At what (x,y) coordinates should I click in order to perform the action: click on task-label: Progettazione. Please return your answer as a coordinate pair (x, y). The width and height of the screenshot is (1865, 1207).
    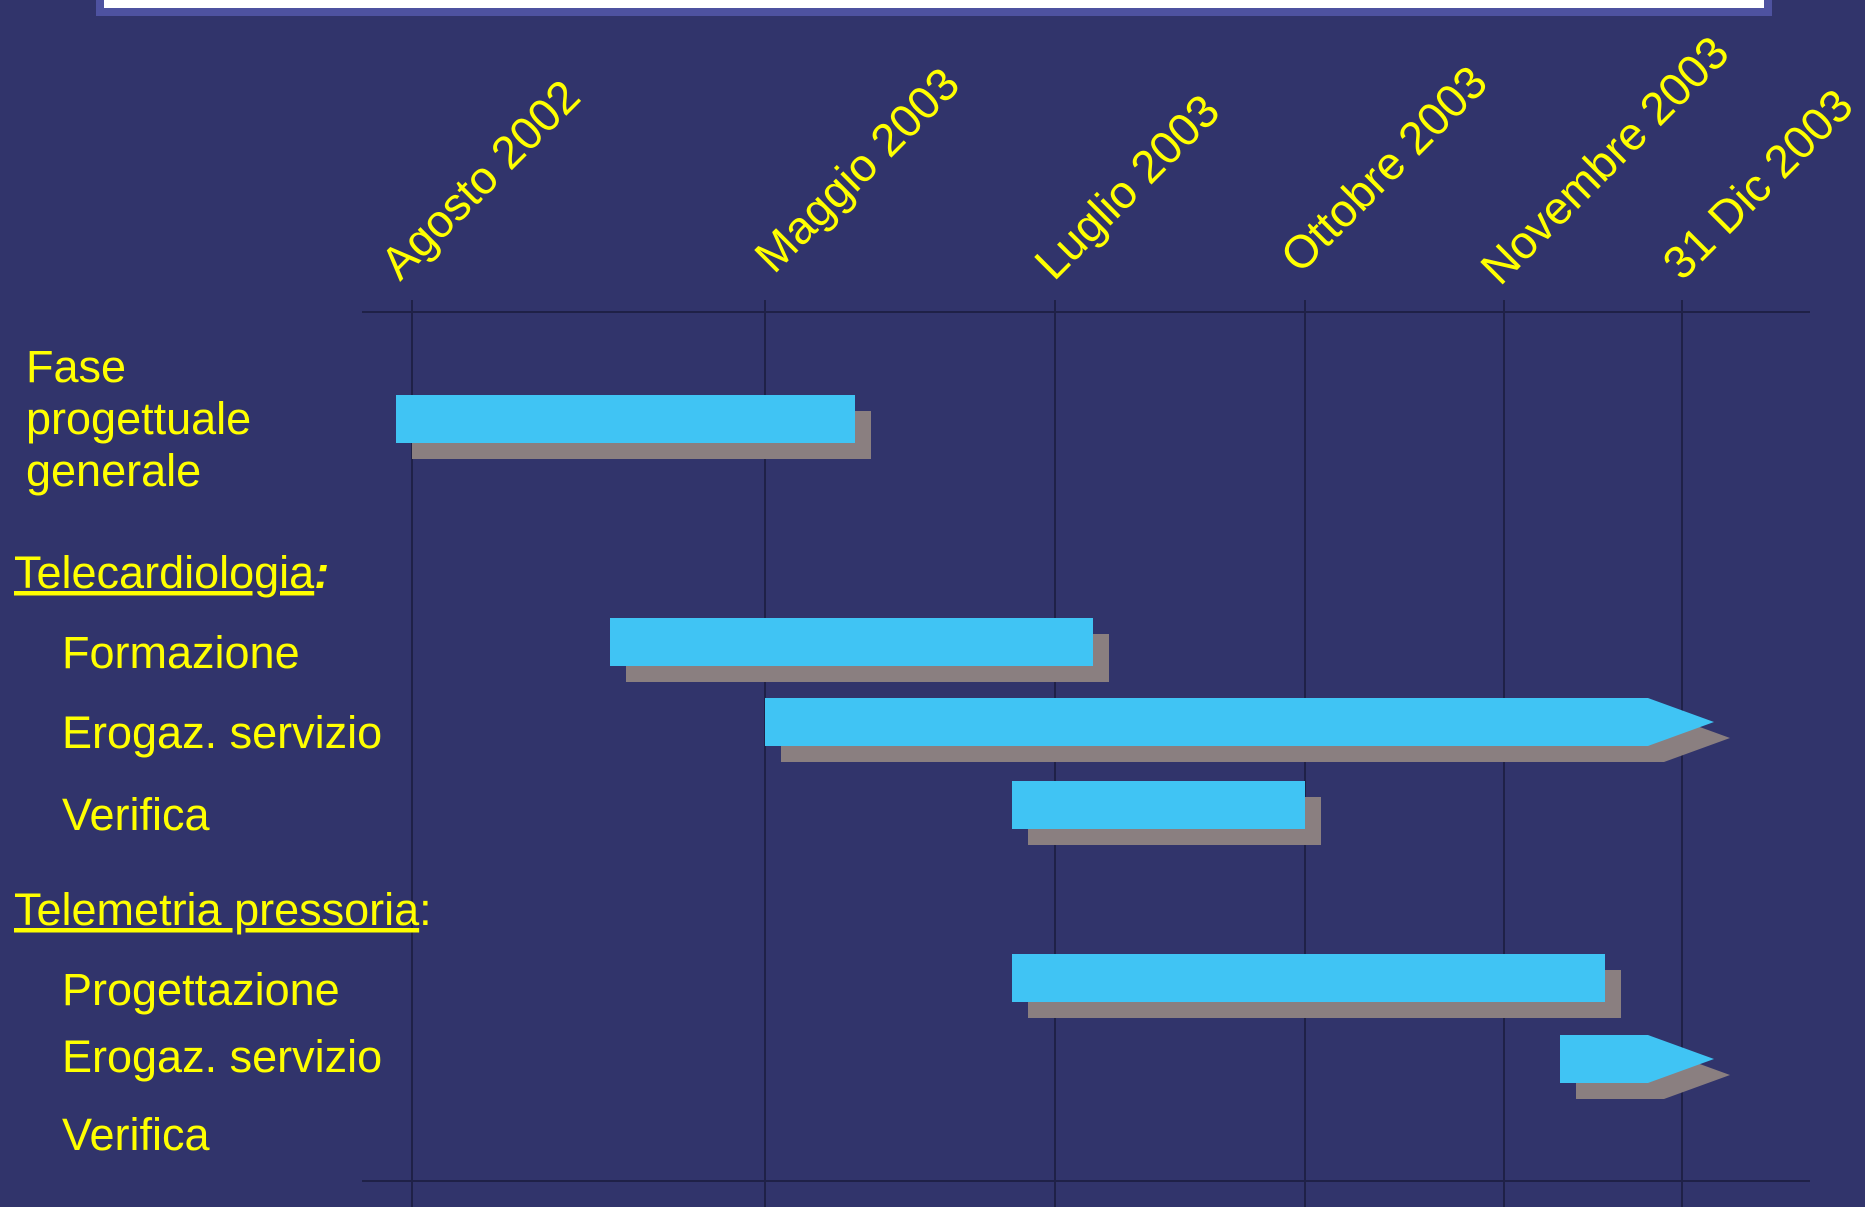
    Looking at the image, I should click on (201, 989).